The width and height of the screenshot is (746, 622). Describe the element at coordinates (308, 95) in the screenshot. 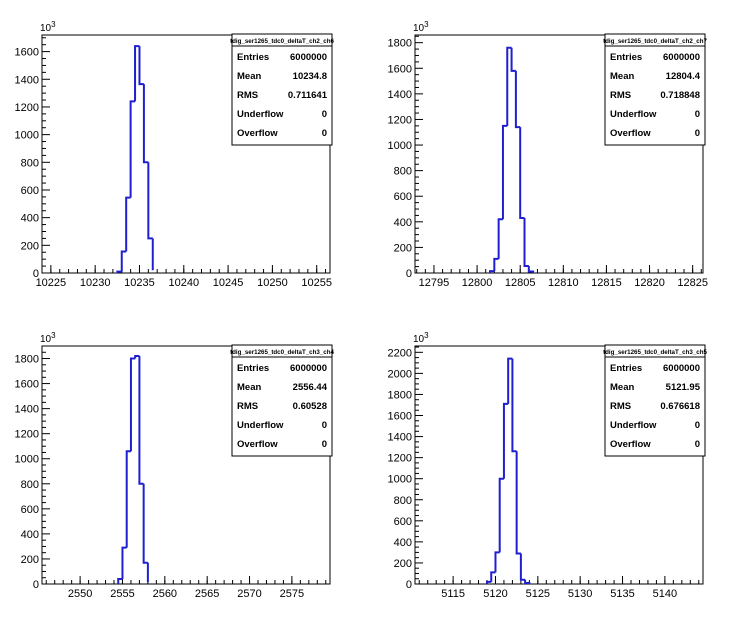

I see `stats-value: 0.711641` at that location.